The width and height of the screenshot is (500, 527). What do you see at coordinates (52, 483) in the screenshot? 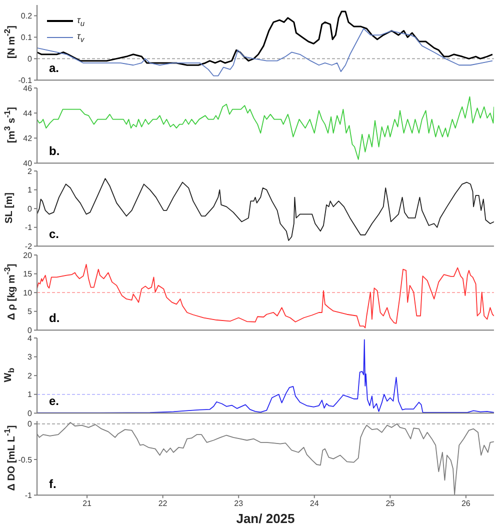
I see `annotation: f.` at bounding box center [52, 483].